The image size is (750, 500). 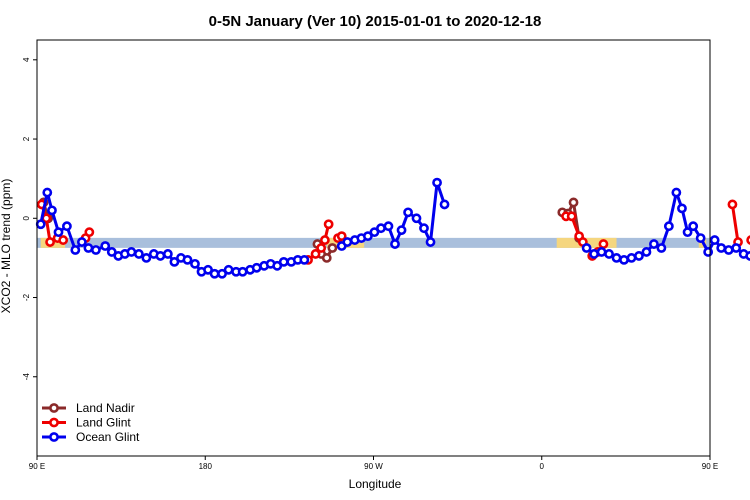 I want to click on y-axis-label: XCO2 - MLO trend (ppm), so click(x=6, y=246).